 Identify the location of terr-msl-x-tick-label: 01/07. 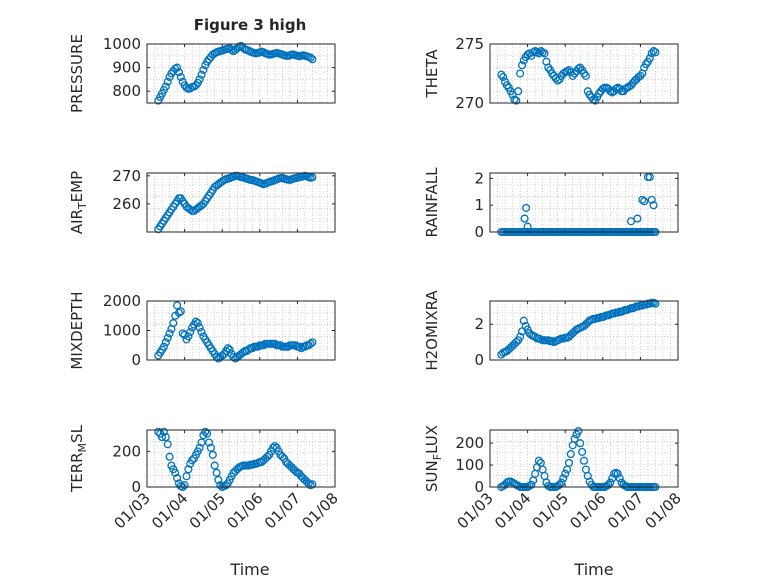
(282, 510).